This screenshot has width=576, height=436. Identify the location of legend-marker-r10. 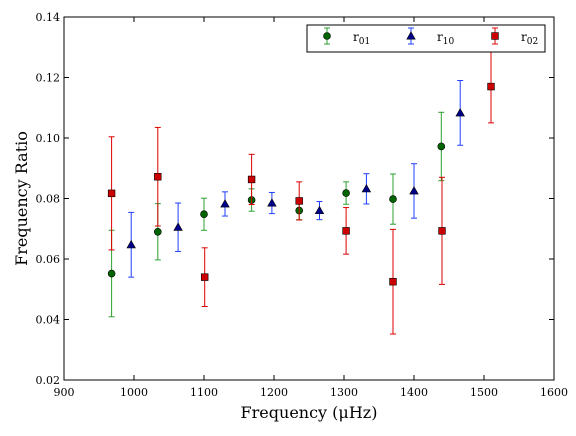
(411, 35).